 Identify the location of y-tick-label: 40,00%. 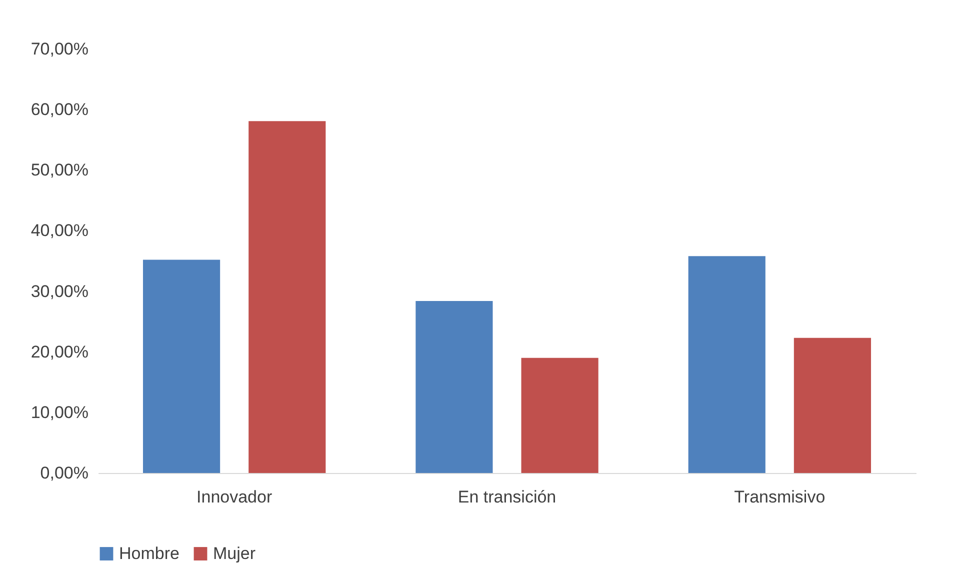
(59, 230).